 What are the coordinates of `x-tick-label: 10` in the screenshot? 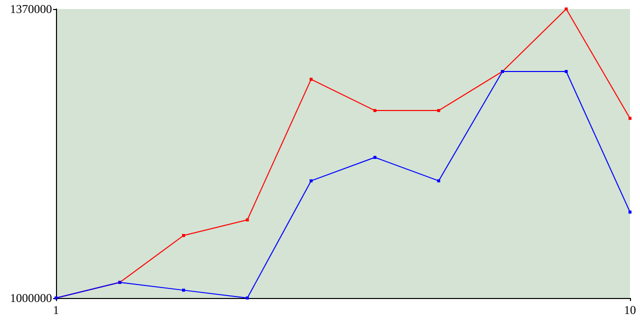 It's located at (630, 310).